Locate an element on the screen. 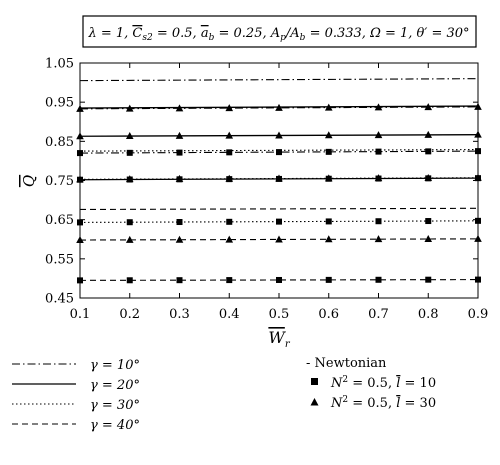 This screenshot has height=465, width=500. title-box is located at coordinates (279, 31).